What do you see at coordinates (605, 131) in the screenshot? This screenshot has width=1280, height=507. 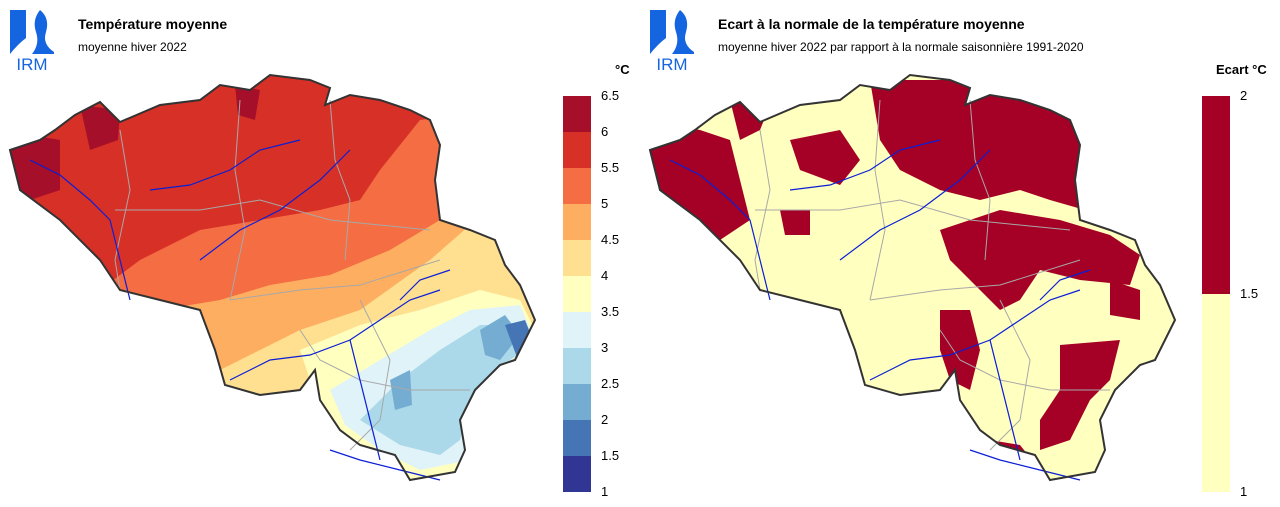 I see `legend-tick-label: 6` at bounding box center [605, 131].